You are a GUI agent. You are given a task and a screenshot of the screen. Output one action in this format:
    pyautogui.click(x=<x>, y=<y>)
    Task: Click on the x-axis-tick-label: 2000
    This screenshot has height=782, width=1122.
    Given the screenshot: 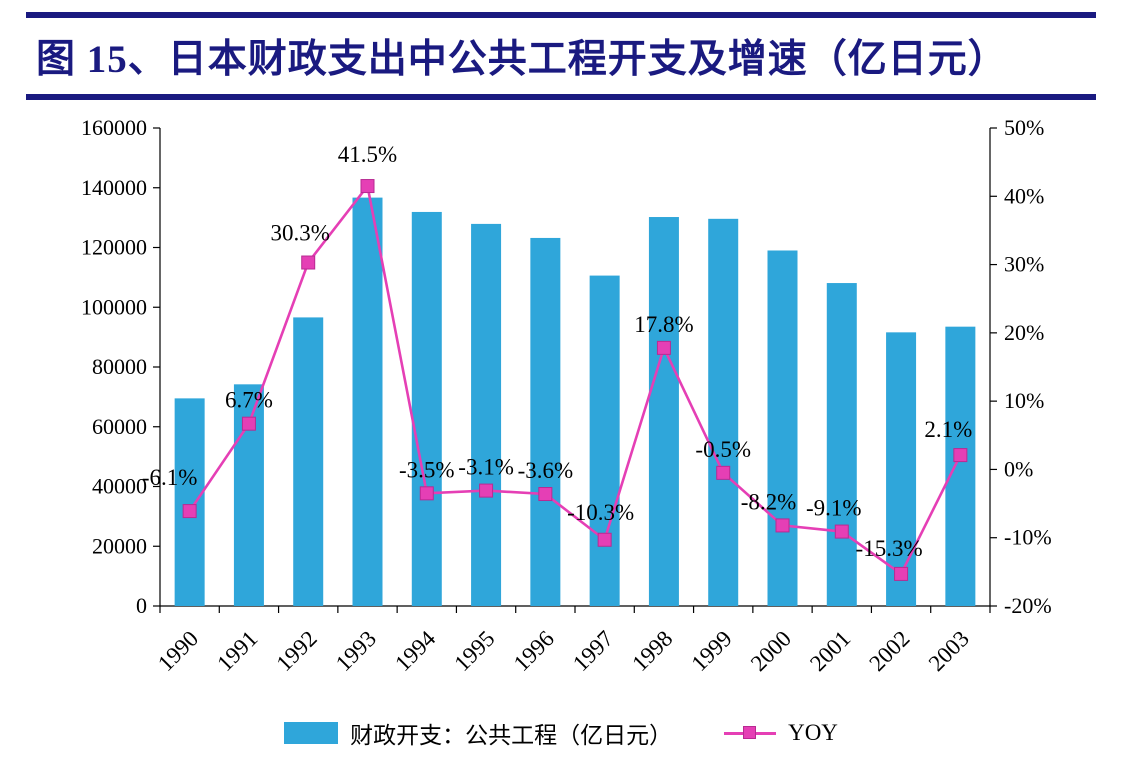 What is the action you would take?
    pyautogui.click(x=771, y=651)
    